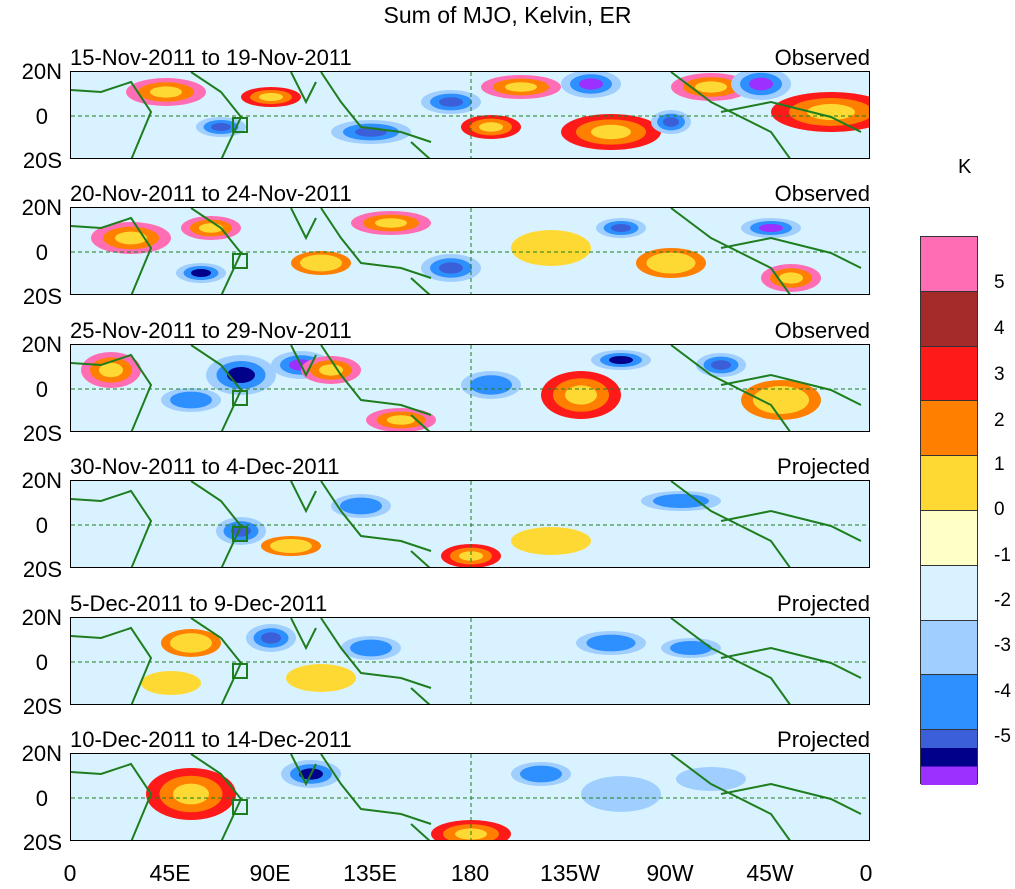 The image size is (1015, 889). I want to click on legend-label: -3, so click(1002, 645).